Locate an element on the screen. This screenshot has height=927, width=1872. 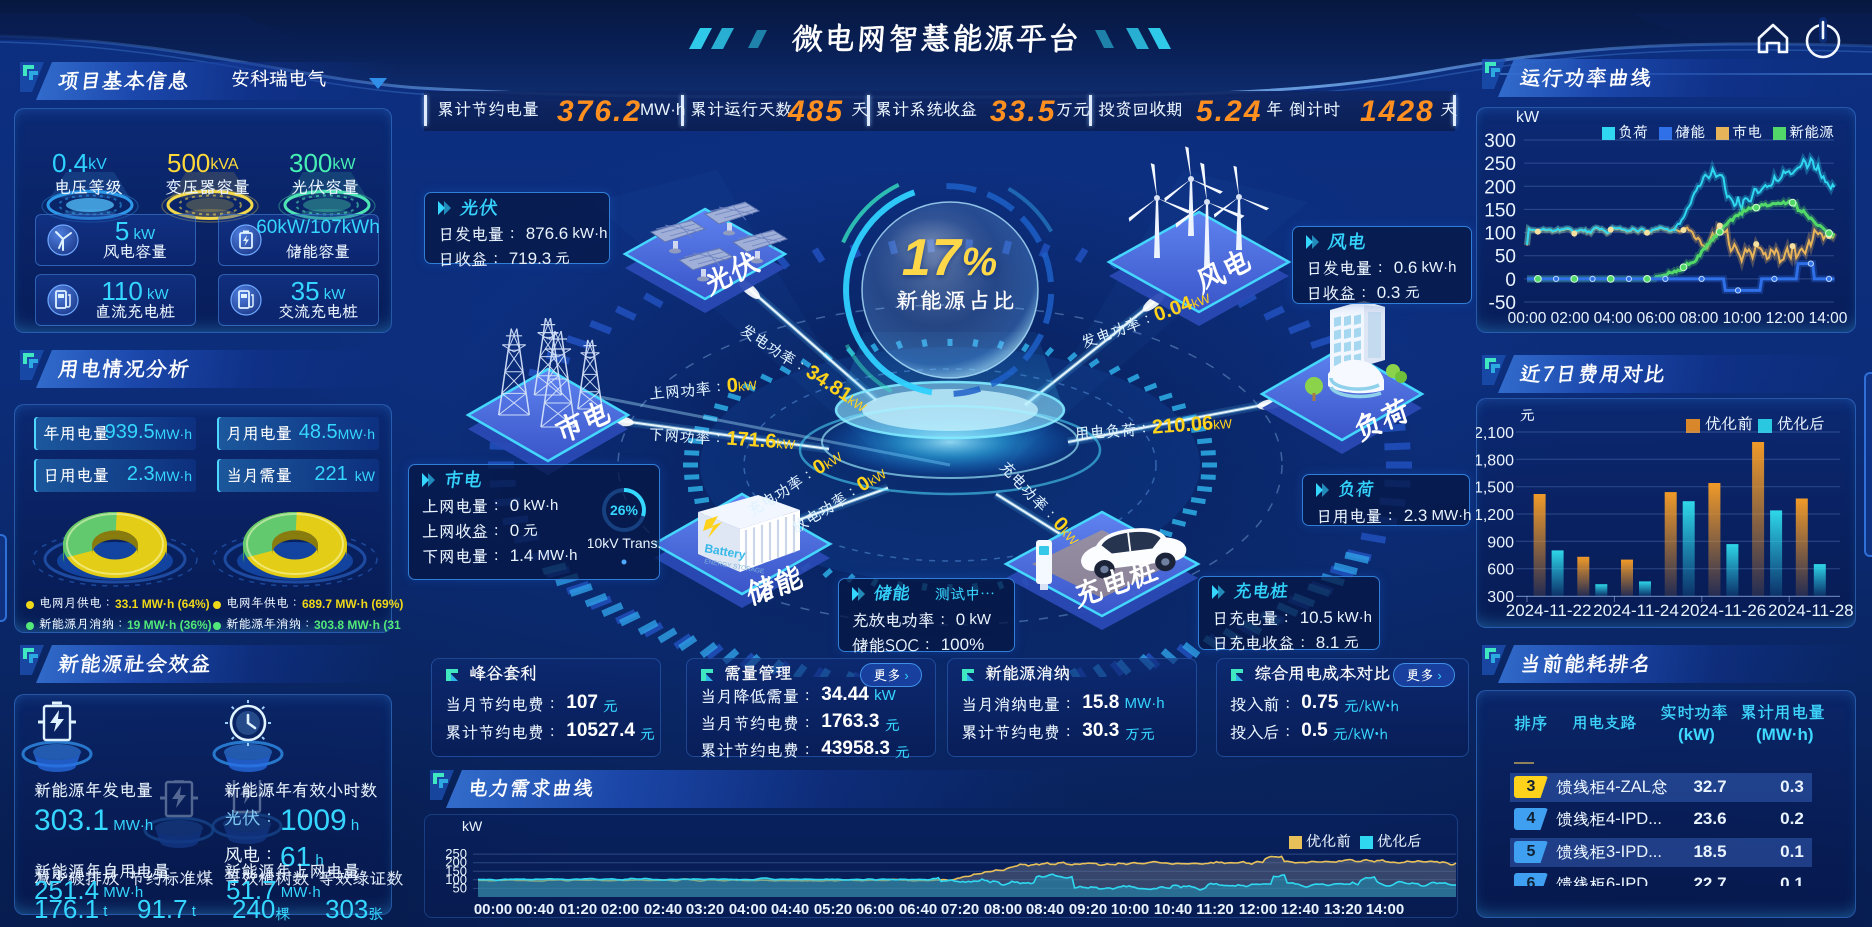
svg-text: 14:00 is located at coordinates (1828, 318).